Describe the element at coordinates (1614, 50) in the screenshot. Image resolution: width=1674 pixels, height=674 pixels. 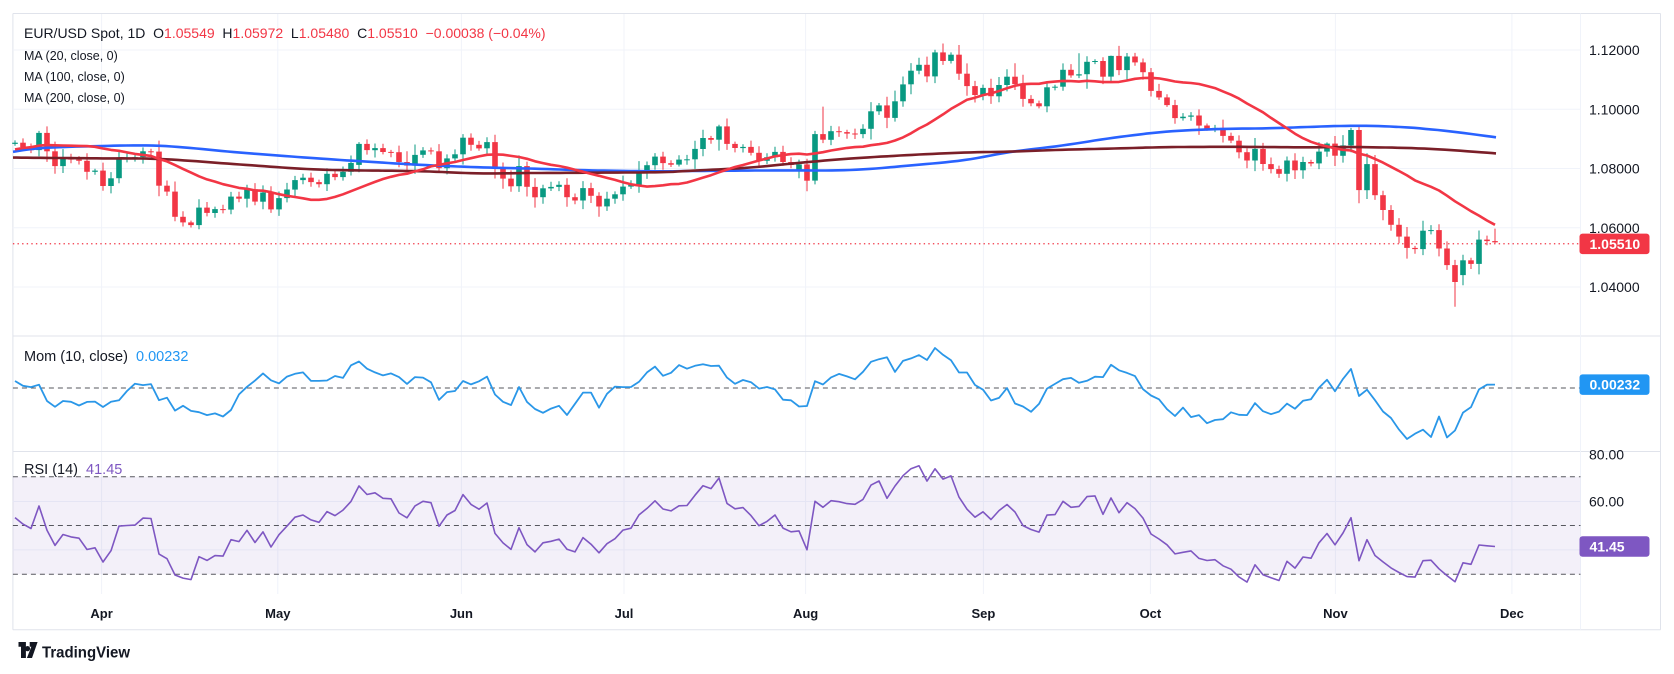
I see `svg-text: 1.12000` at that location.